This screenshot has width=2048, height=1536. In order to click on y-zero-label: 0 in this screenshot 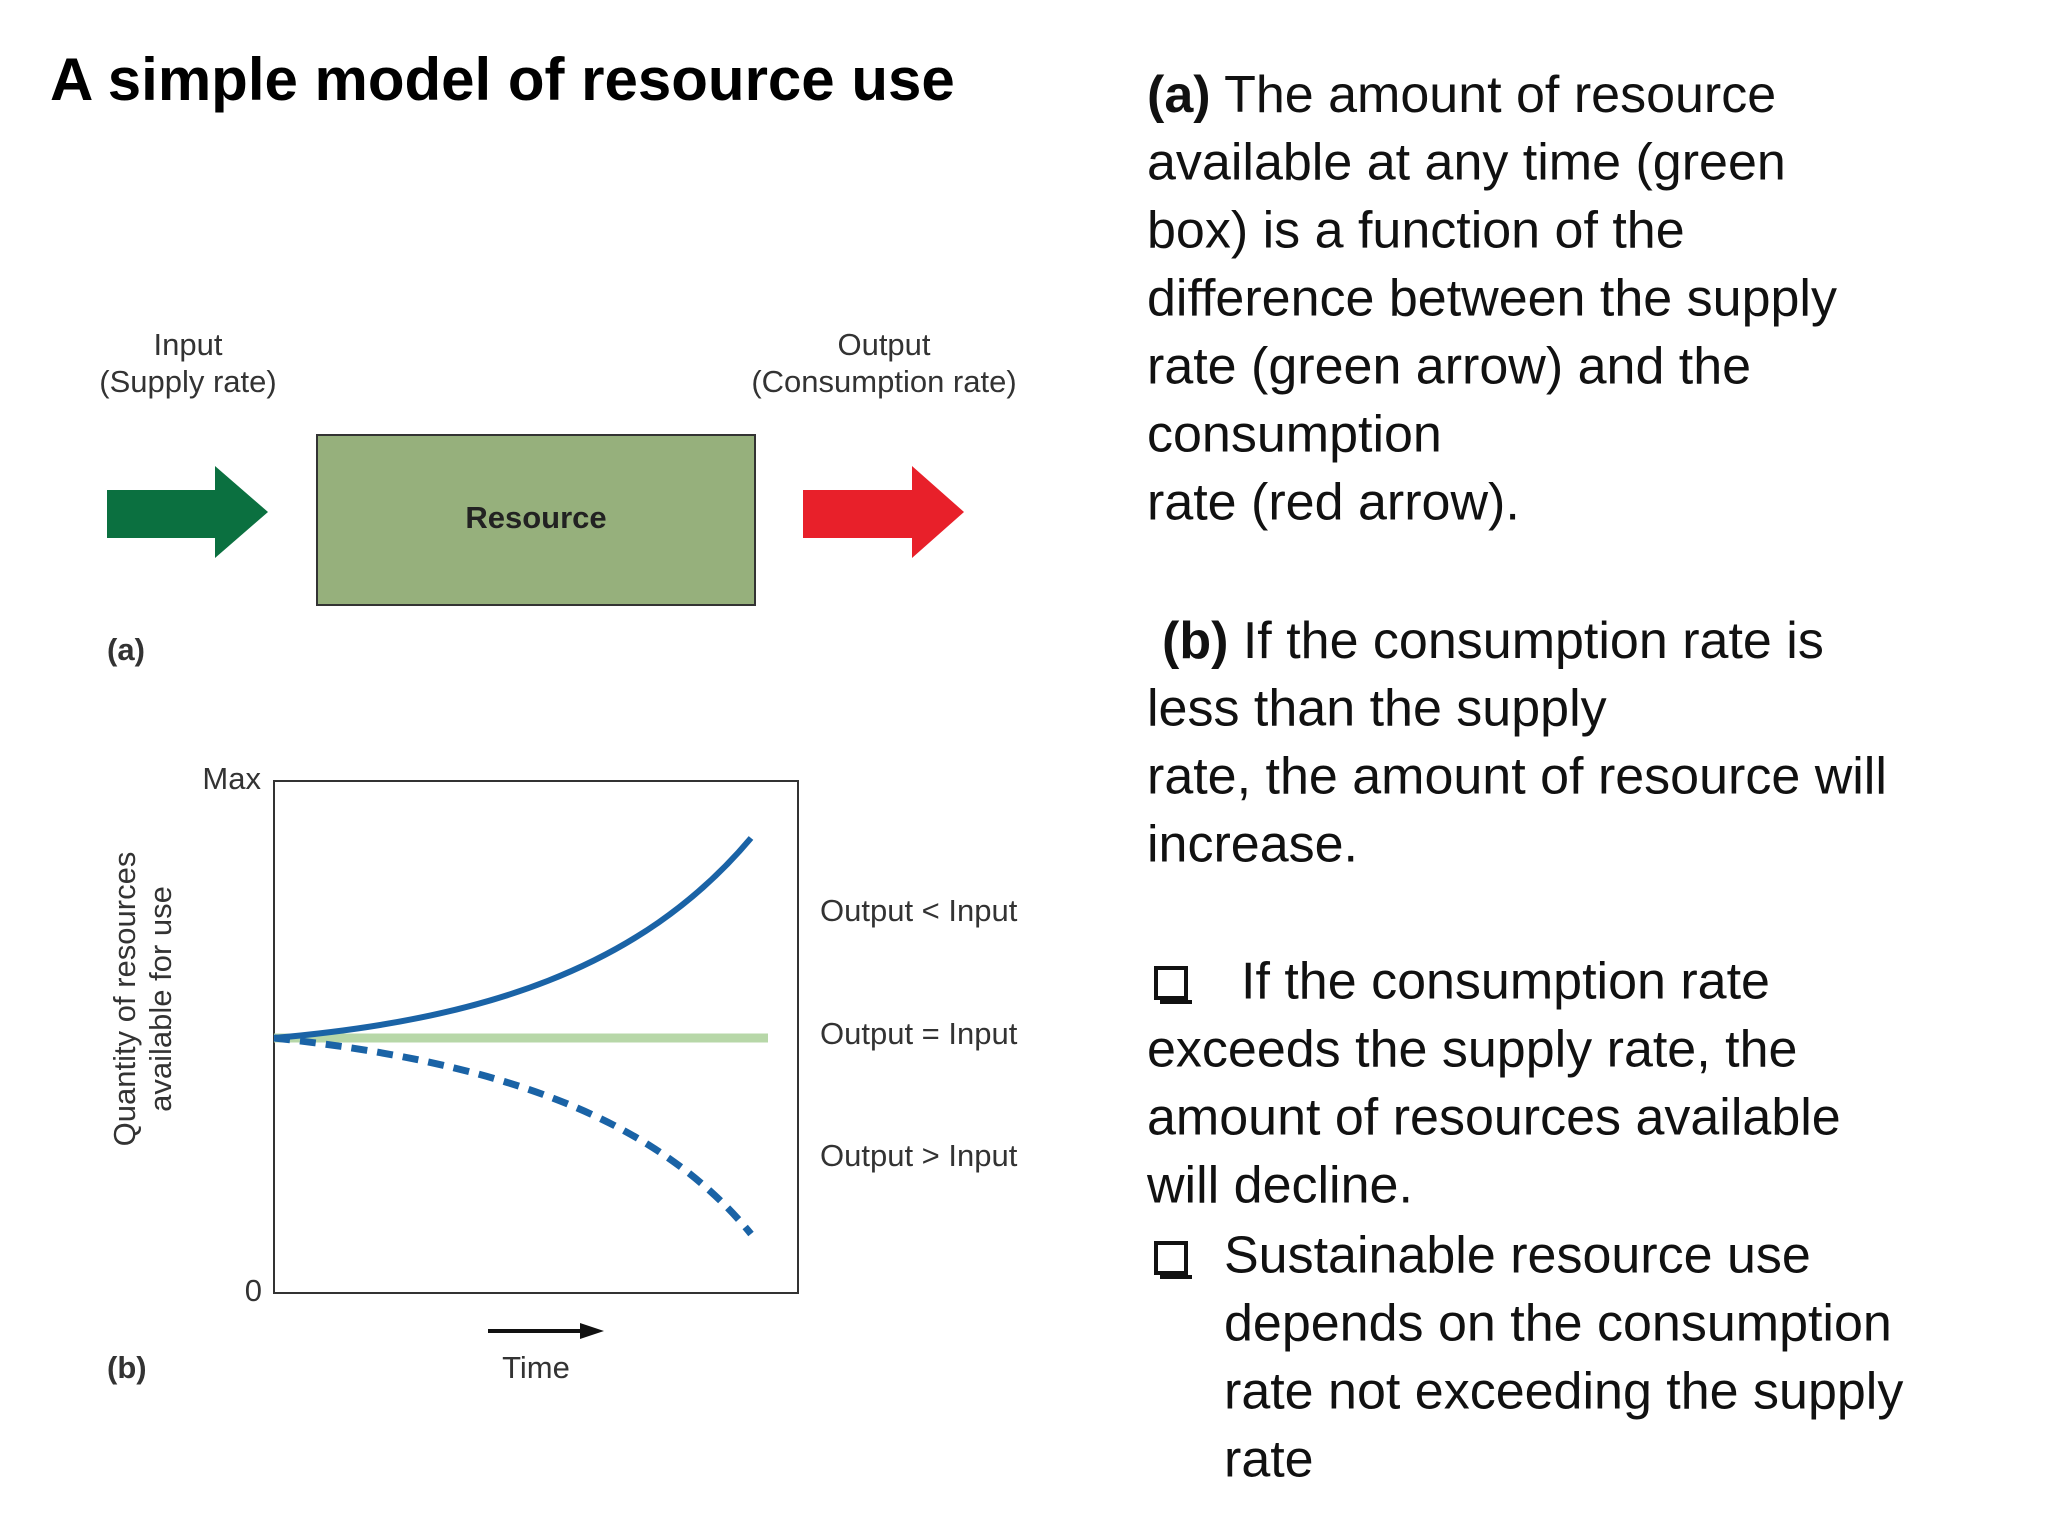, I will do `click(253, 1290)`.